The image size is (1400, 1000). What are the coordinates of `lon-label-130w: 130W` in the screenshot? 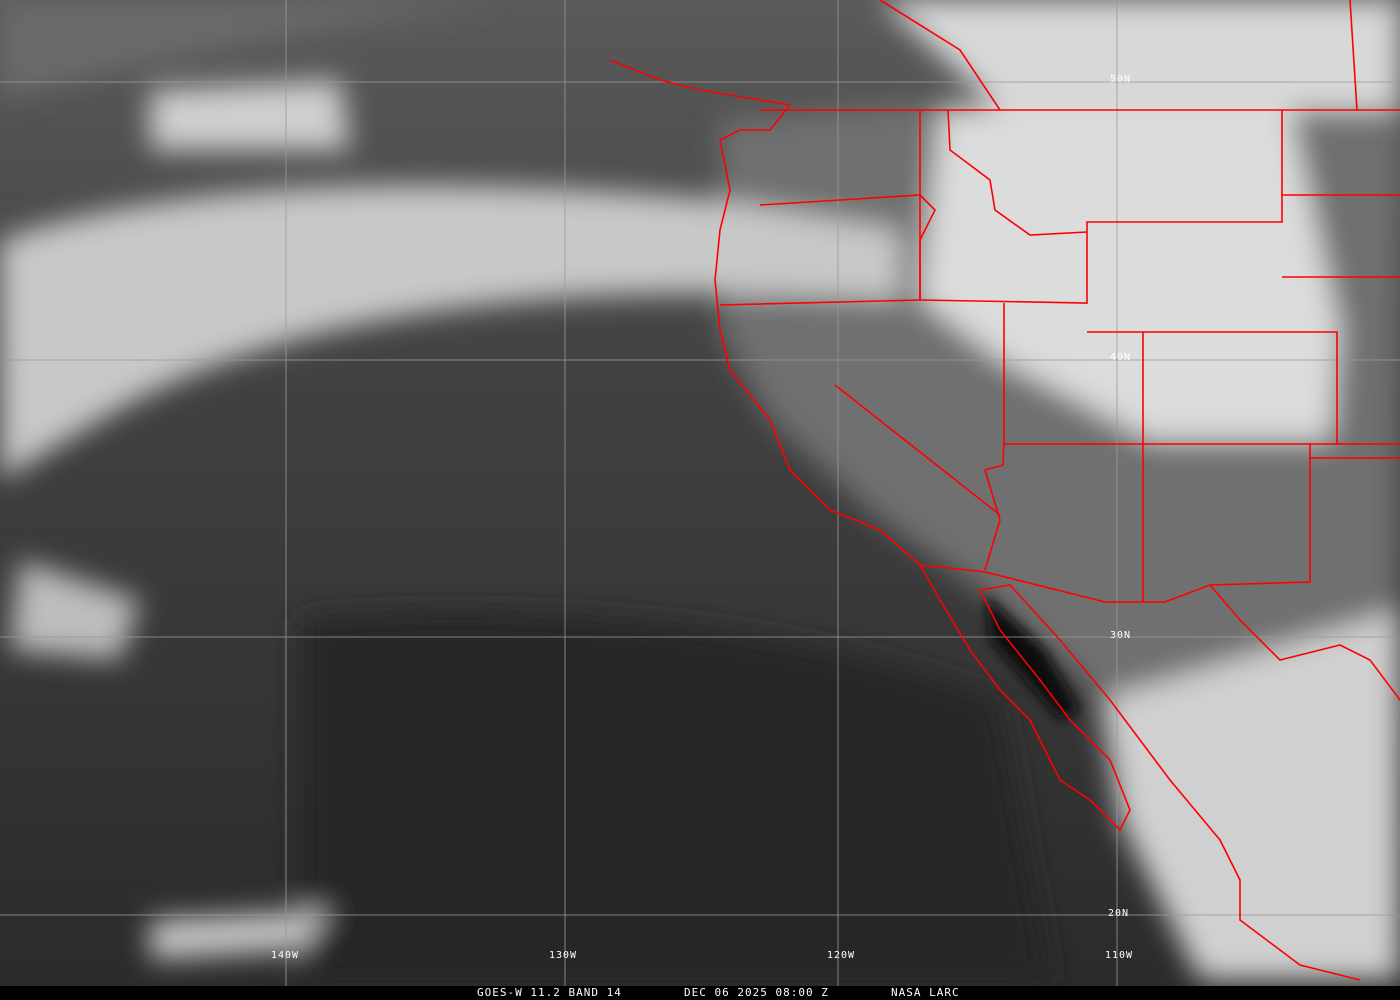 It's located at (563, 955).